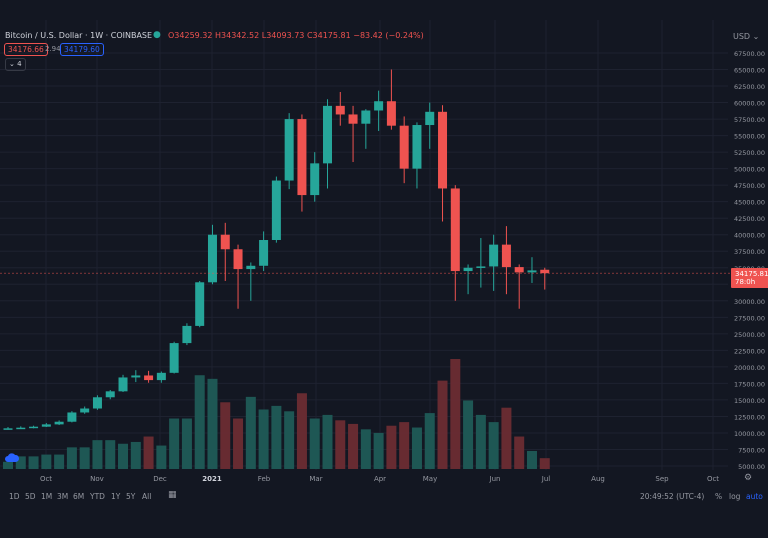  Describe the element at coordinates (26, 49) in the screenshot. I see `sell-price-button: 34176.66` at that location.